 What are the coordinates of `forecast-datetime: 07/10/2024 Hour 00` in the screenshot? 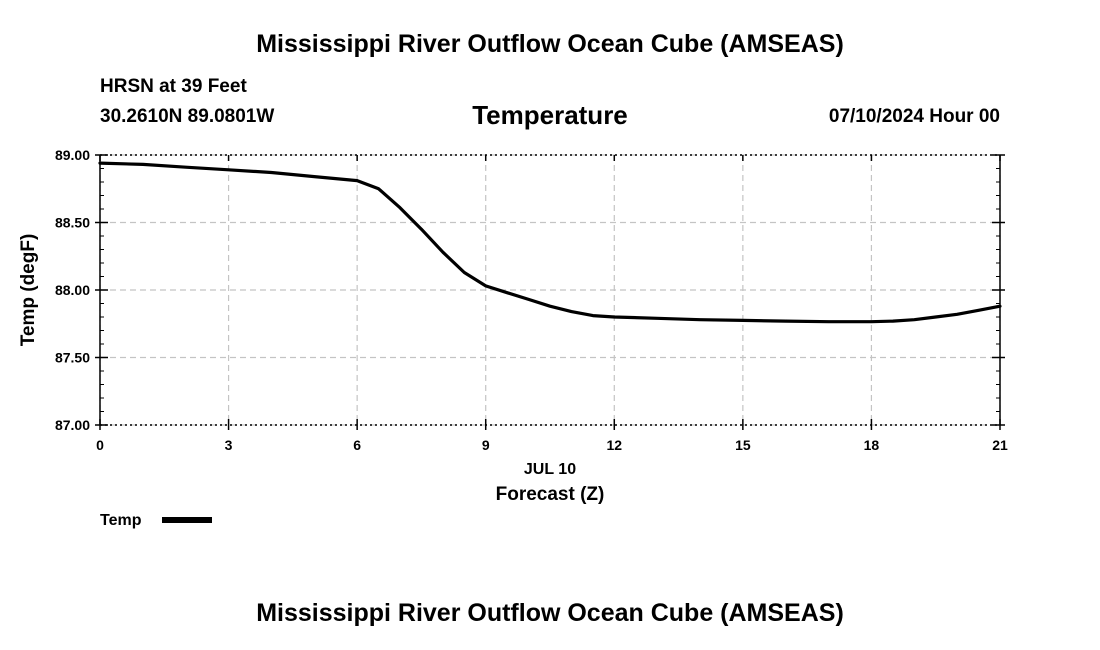 It's located at (914, 116).